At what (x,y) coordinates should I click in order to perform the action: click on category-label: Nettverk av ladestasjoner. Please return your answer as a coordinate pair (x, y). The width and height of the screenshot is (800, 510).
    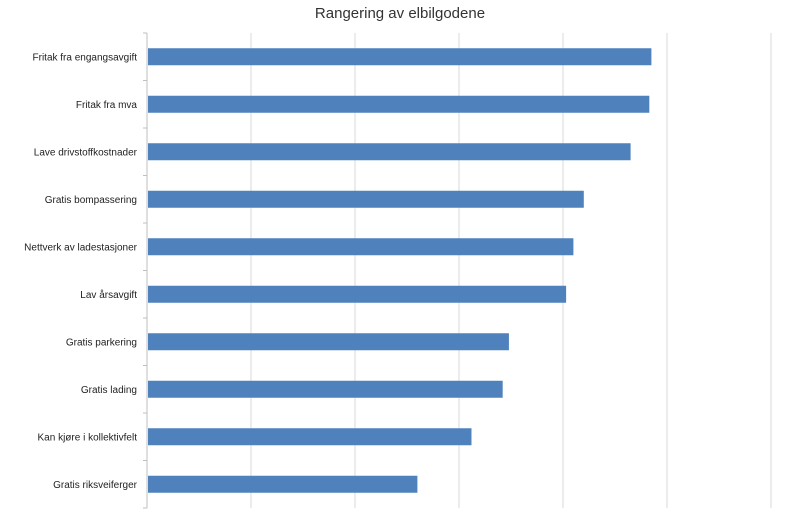
    Looking at the image, I should click on (81, 247).